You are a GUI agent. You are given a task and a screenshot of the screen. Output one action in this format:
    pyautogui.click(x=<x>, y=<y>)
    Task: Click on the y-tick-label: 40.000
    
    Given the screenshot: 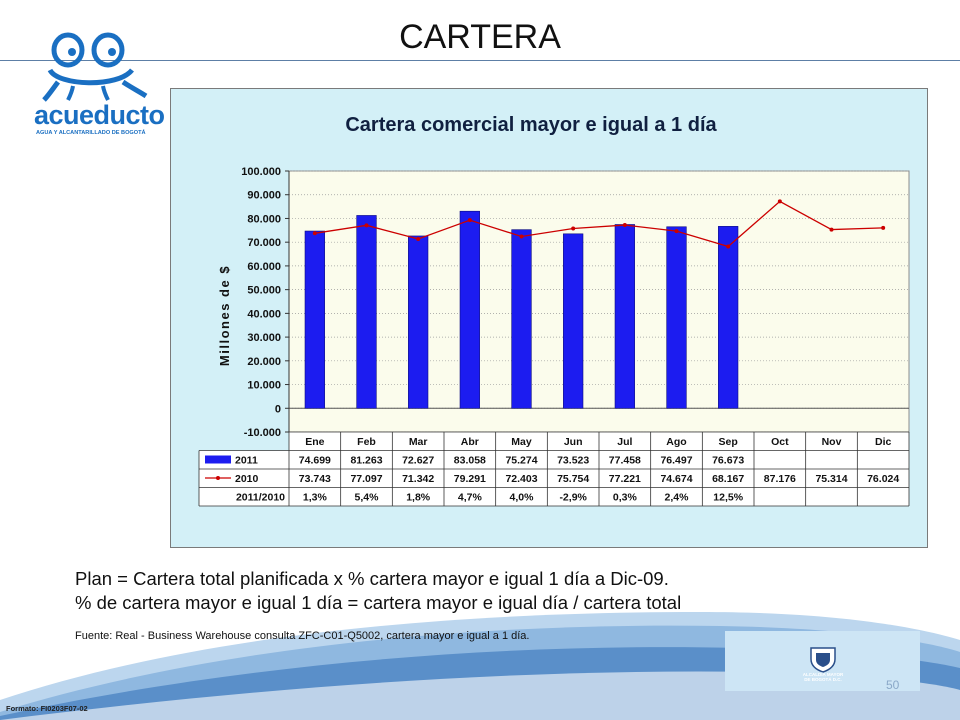 What is the action you would take?
    pyautogui.click(x=264, y=314)
    